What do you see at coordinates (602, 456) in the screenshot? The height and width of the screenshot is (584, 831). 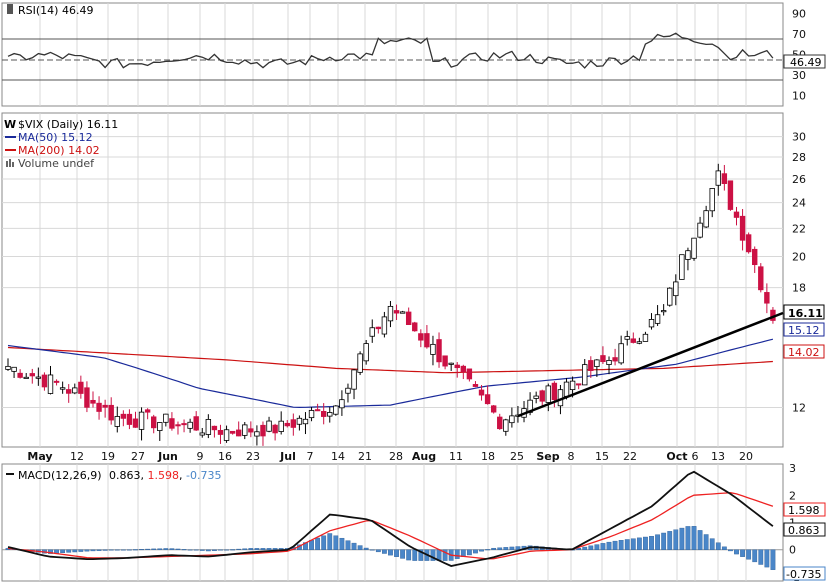 I see `x-tick-label: 15` at bounding box center [602, 456].